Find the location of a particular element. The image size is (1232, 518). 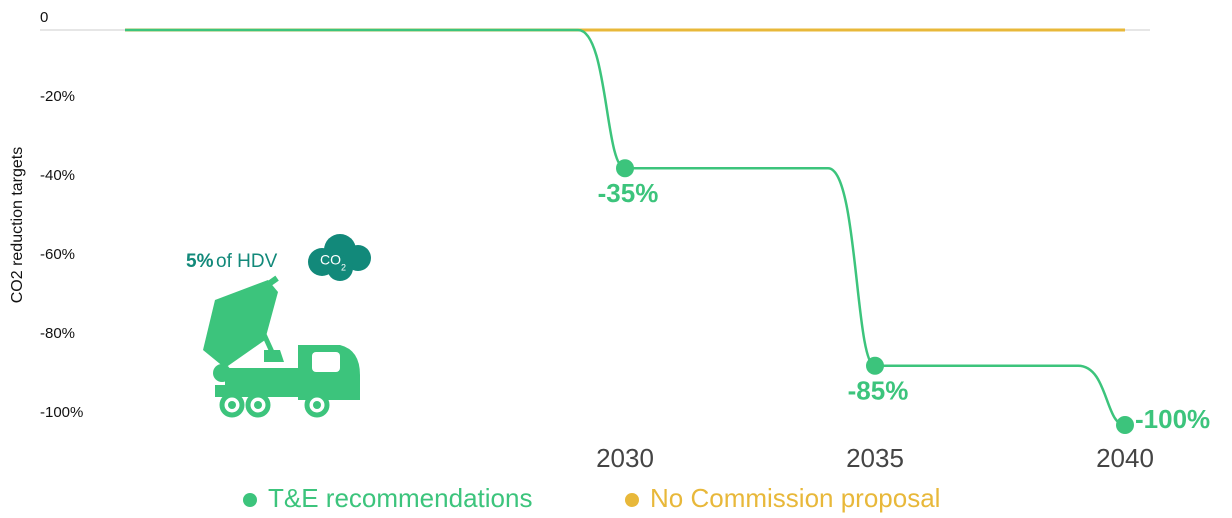

y-tick-label: -100% is located at coordinates (61, 412).